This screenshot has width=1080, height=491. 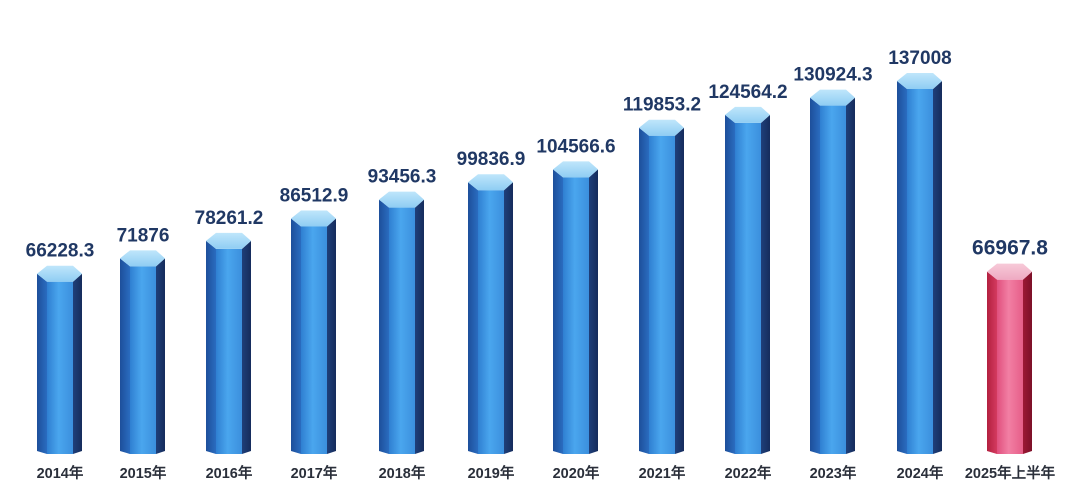 I want to click on category-label: 2023年, so click(x=833, y=473).